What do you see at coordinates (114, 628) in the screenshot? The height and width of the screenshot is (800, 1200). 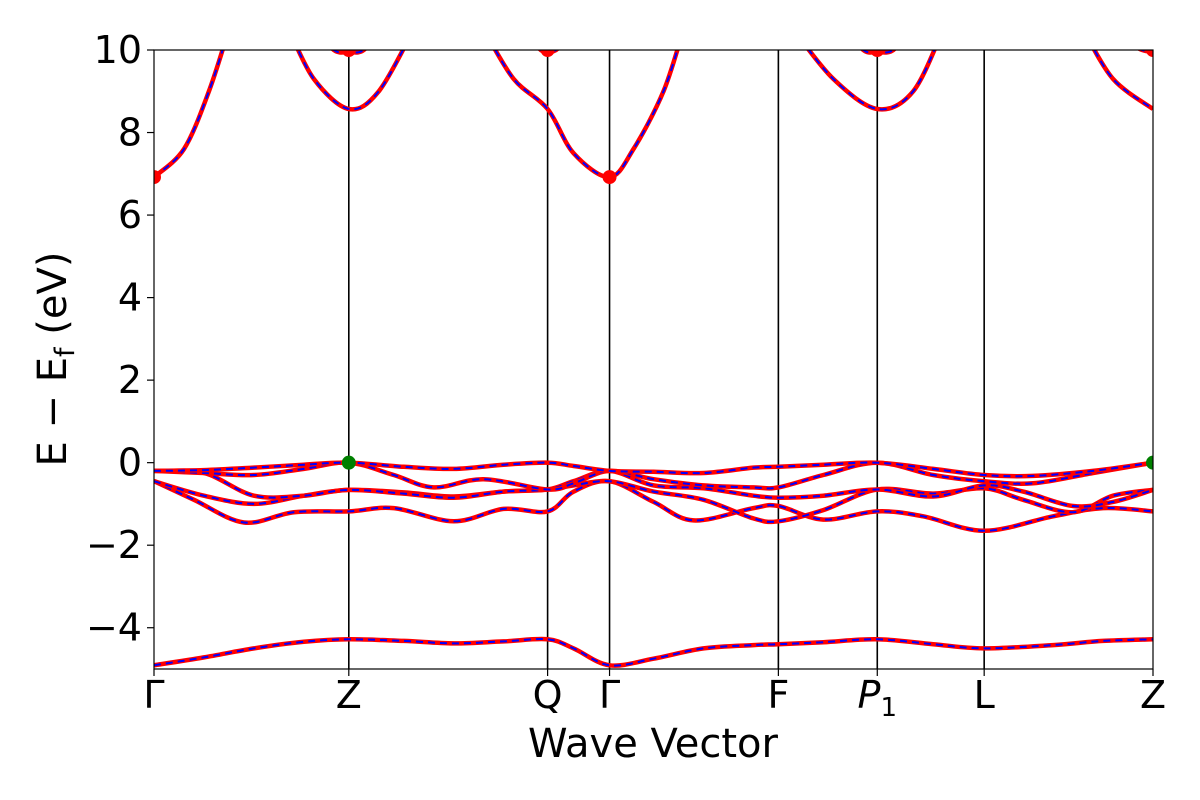 I see `y-tick-label-0: −4` at bounding box center [114, 628].